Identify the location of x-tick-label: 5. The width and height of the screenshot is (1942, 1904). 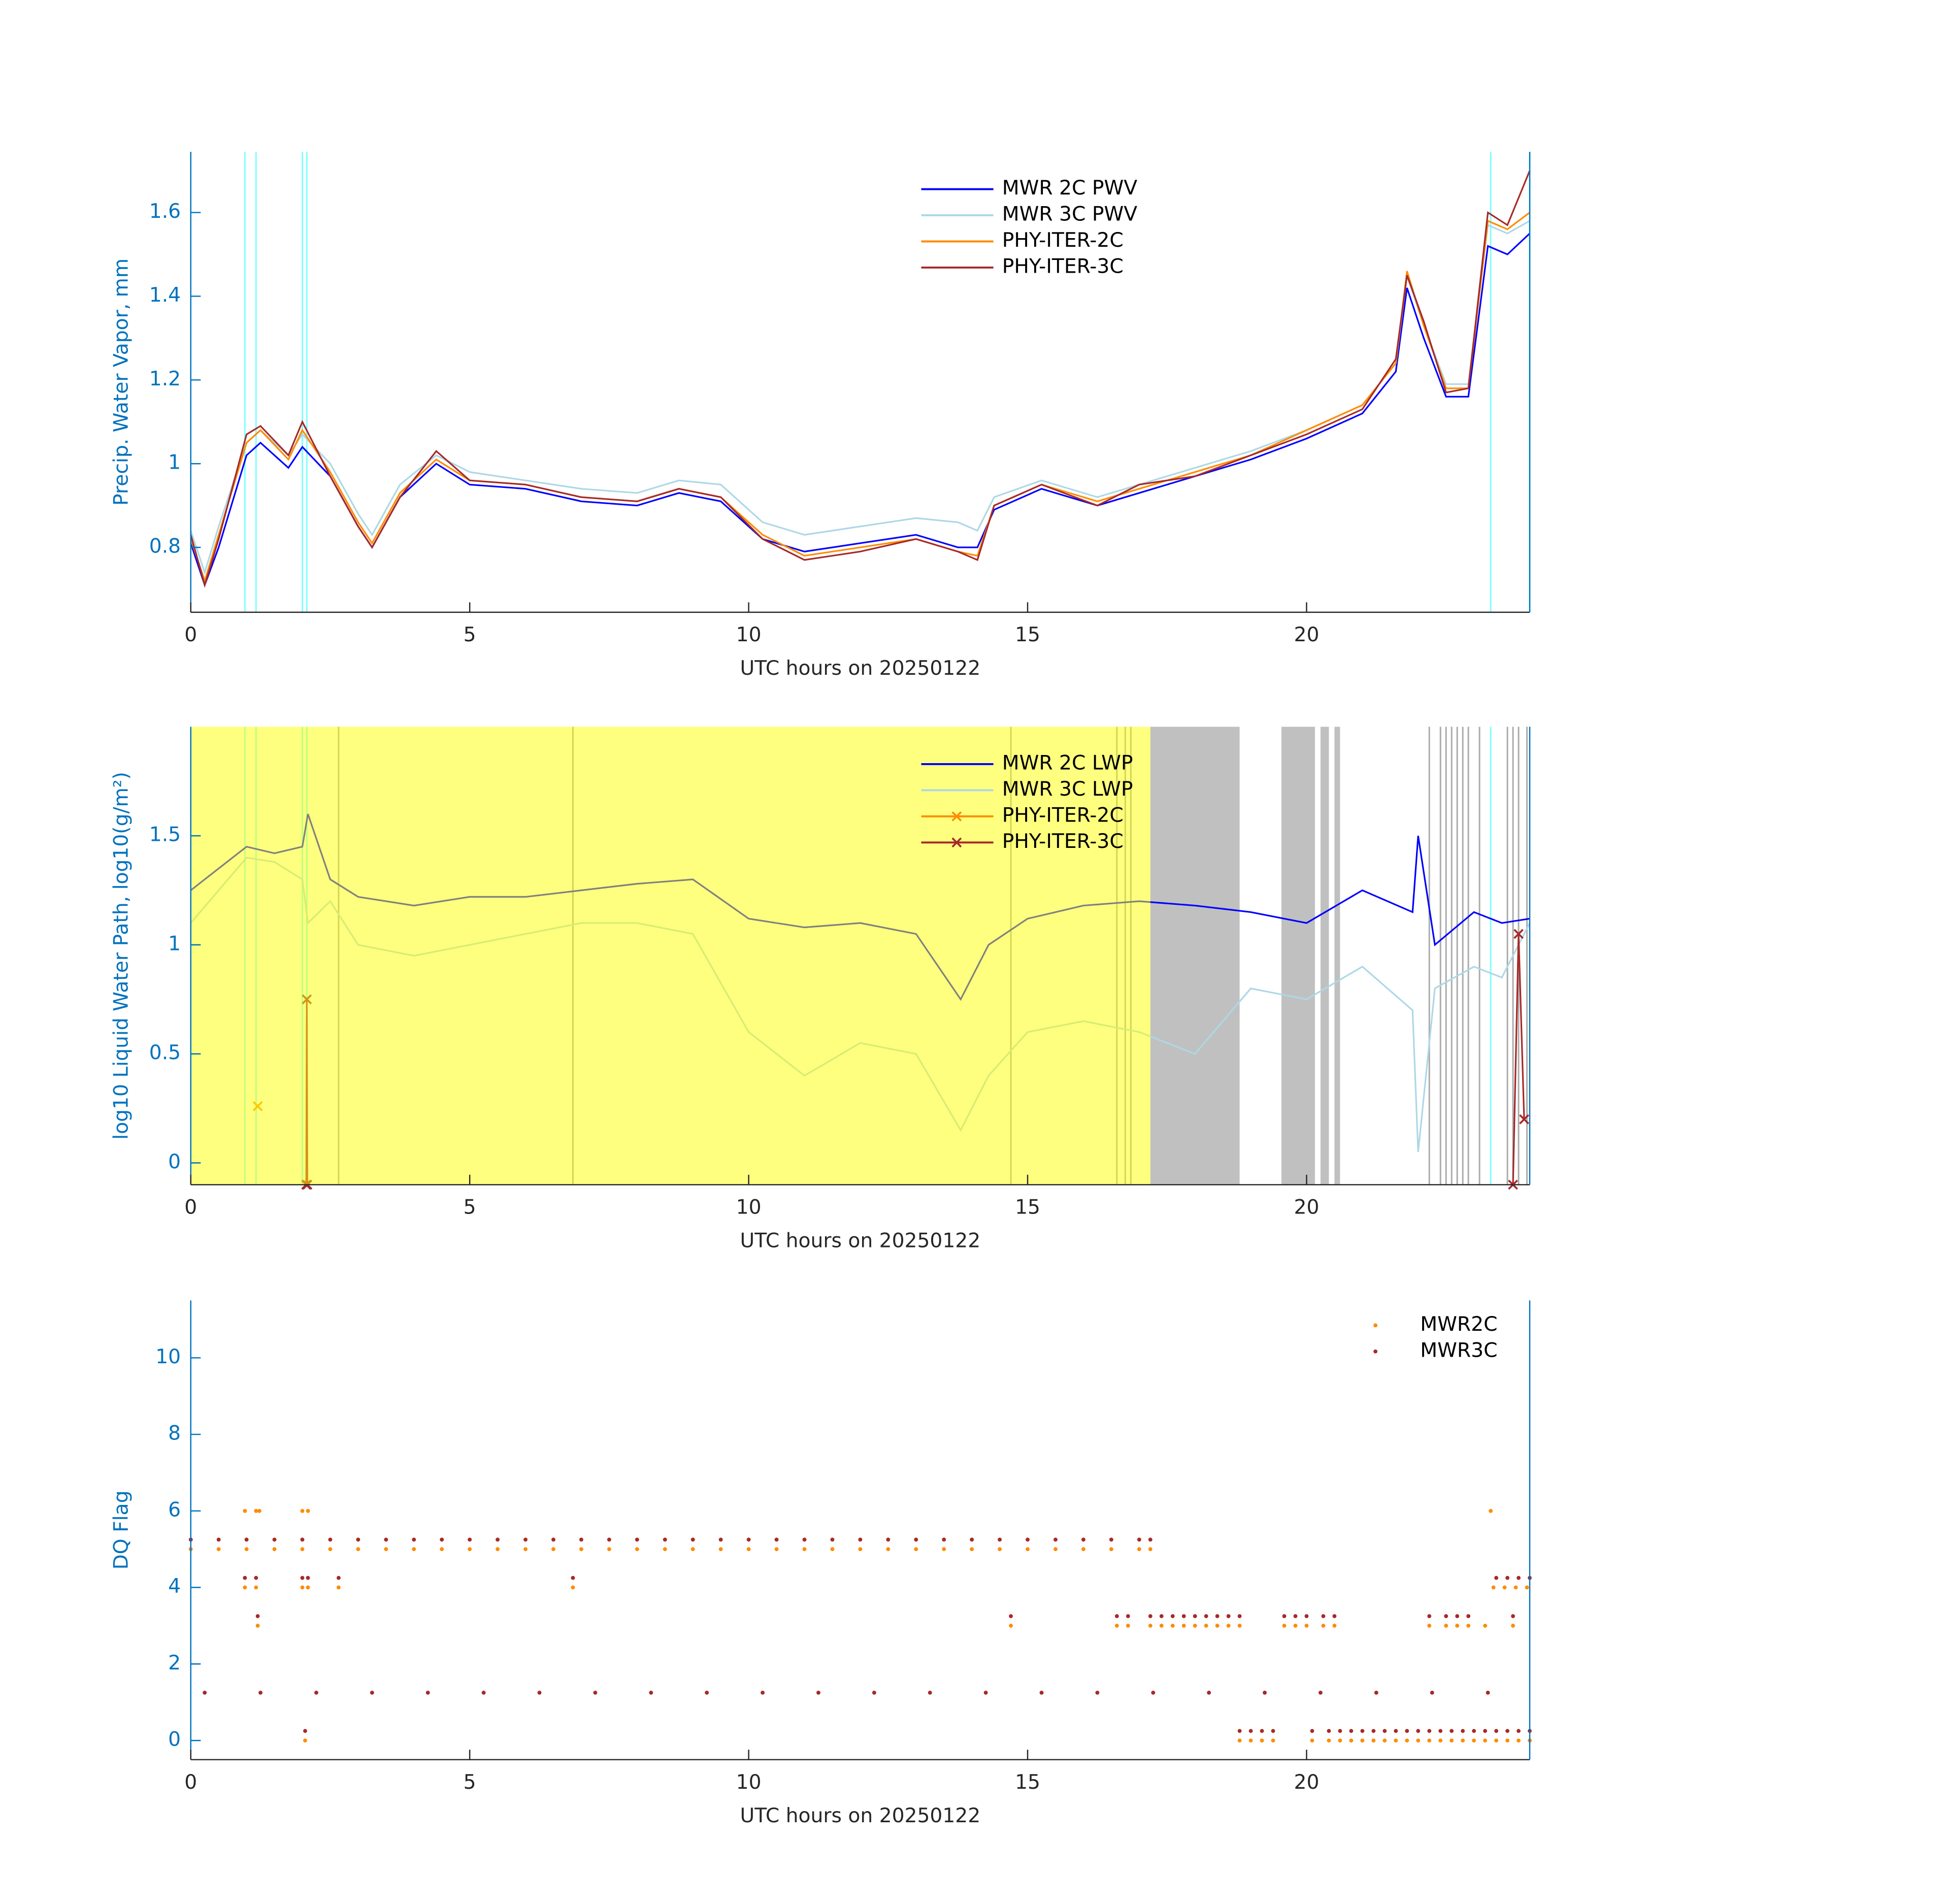
(470, 1207).